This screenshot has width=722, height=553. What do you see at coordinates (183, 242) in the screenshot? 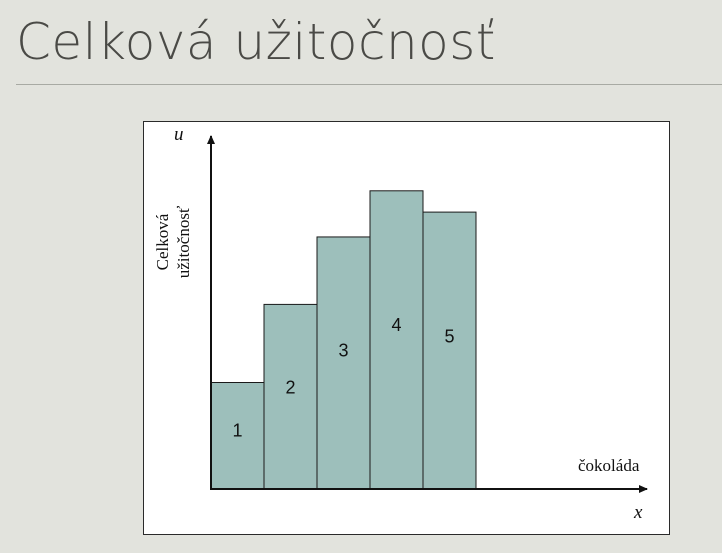
I see `y-axis-label-line-2: užitočnosť` at bounding box center [183, 242].